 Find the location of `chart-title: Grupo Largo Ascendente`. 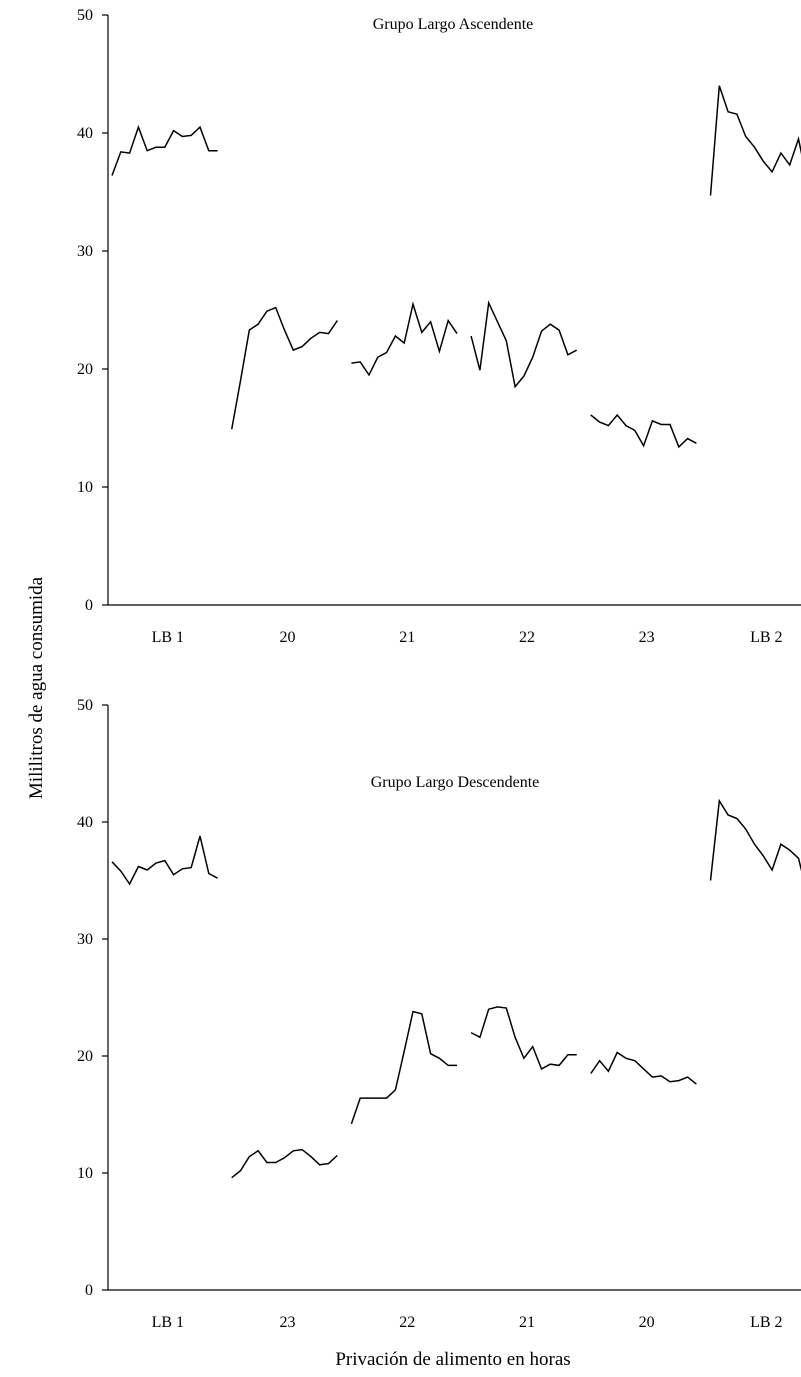

chart-title: Grupo Largo Ascendente is located at coordinates (453, 24).